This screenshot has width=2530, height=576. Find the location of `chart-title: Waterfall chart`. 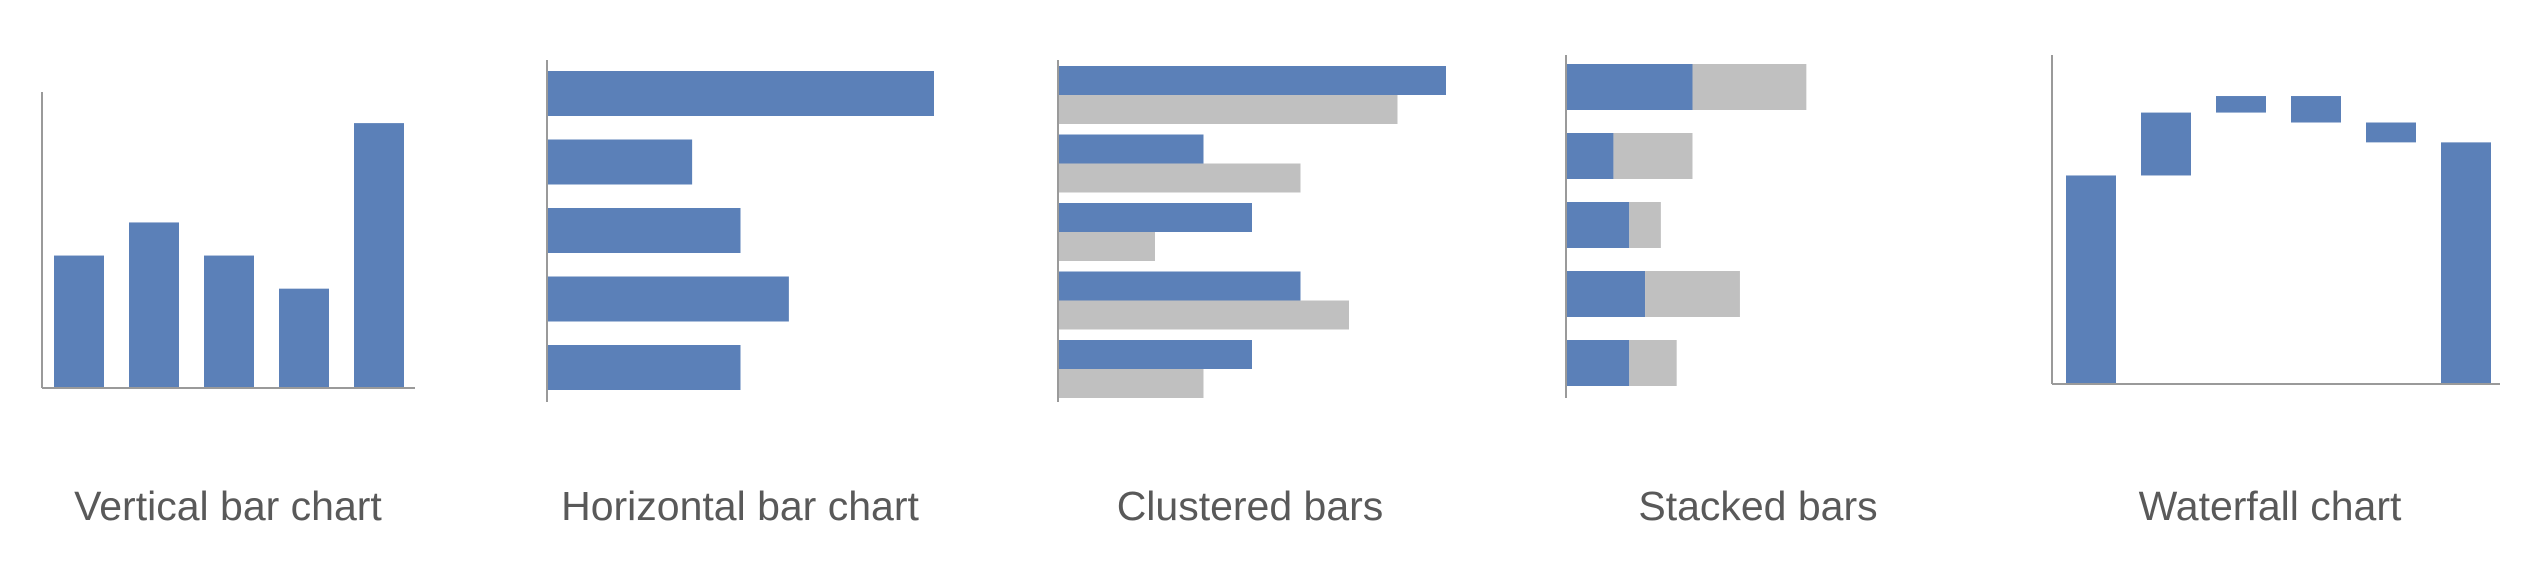

chart-title: Waterfall chart is located at coordinates (2270, 506).